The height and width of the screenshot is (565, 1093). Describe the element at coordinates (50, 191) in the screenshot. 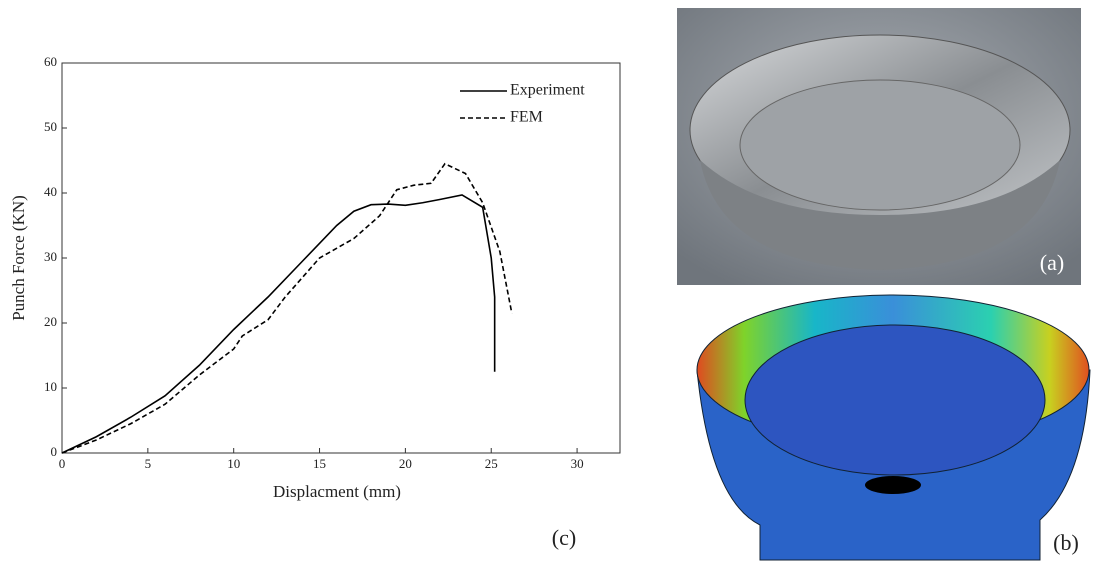

I see `y-tick-label: 40` at that location.